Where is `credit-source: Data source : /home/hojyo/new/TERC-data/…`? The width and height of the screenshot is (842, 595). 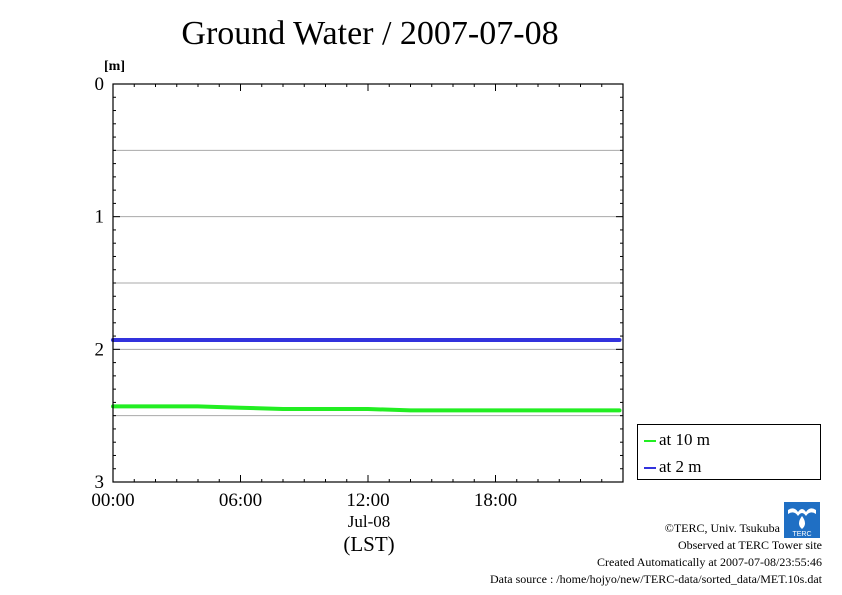
credit-source: Data source : /home/hojyo/new/TERC-data/… is located at coordinates (655, 579).